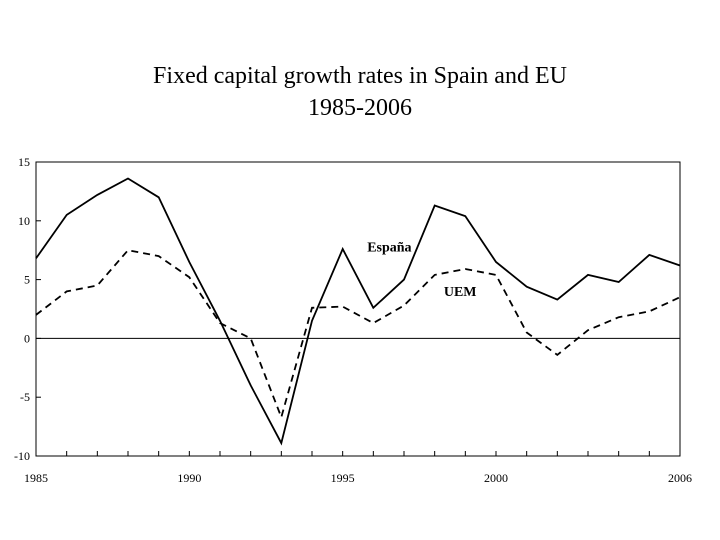 This screenshot has height=540, width=720. Describe the element at coordinates (680, 478) in the screenshot. I see `x-tick-label: 2006` at that location.